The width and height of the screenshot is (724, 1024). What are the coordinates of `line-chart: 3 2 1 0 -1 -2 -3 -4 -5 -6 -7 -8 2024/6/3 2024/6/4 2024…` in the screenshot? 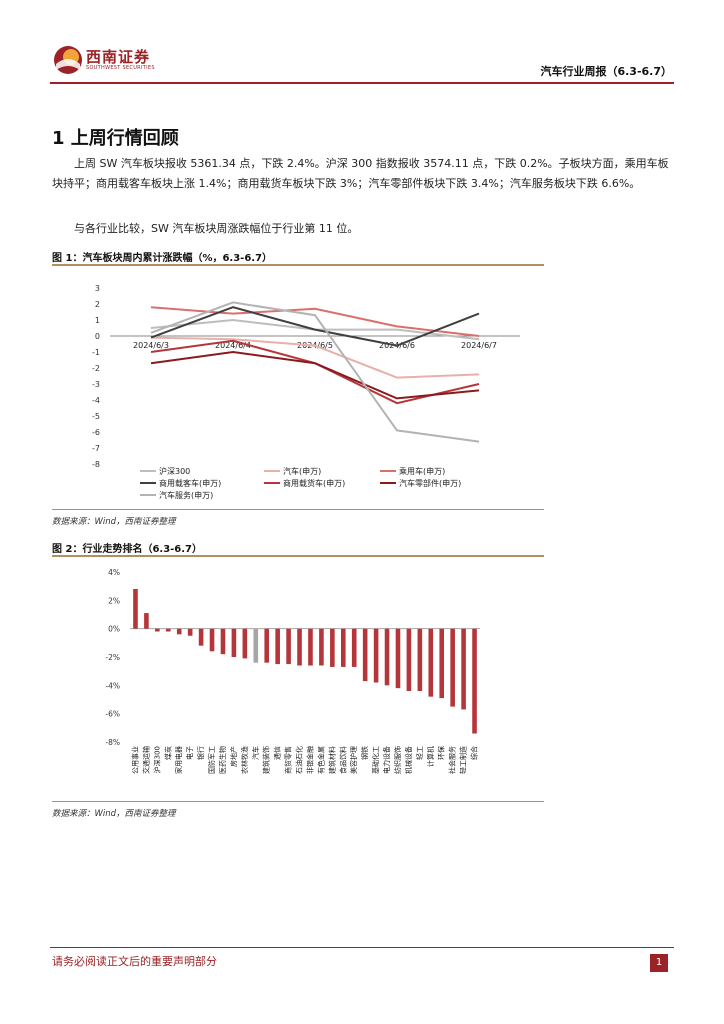 It's located at (306, 392).